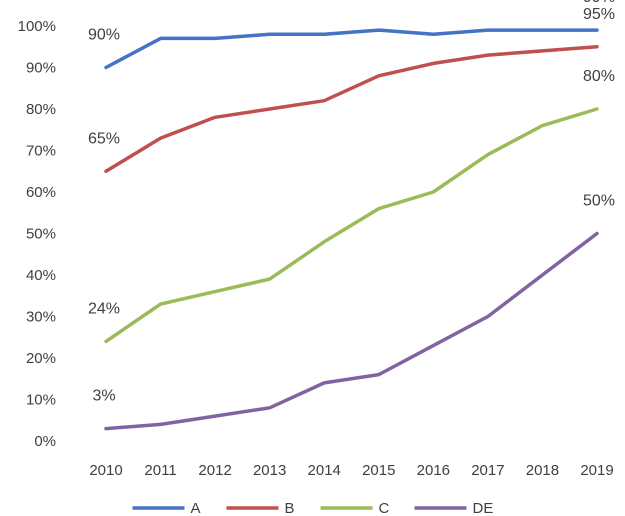  I want to click on y-tick-label: 50%, so click(41, 234).